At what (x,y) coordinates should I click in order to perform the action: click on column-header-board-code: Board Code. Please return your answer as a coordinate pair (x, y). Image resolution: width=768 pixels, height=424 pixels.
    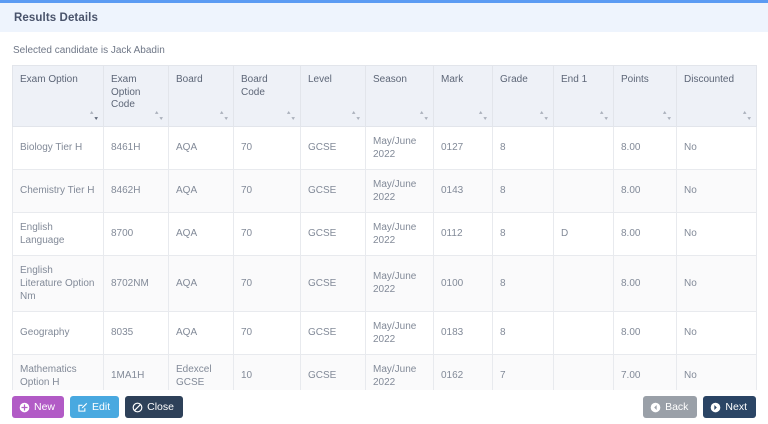
    Looking at the image, I should click on (267, 96).